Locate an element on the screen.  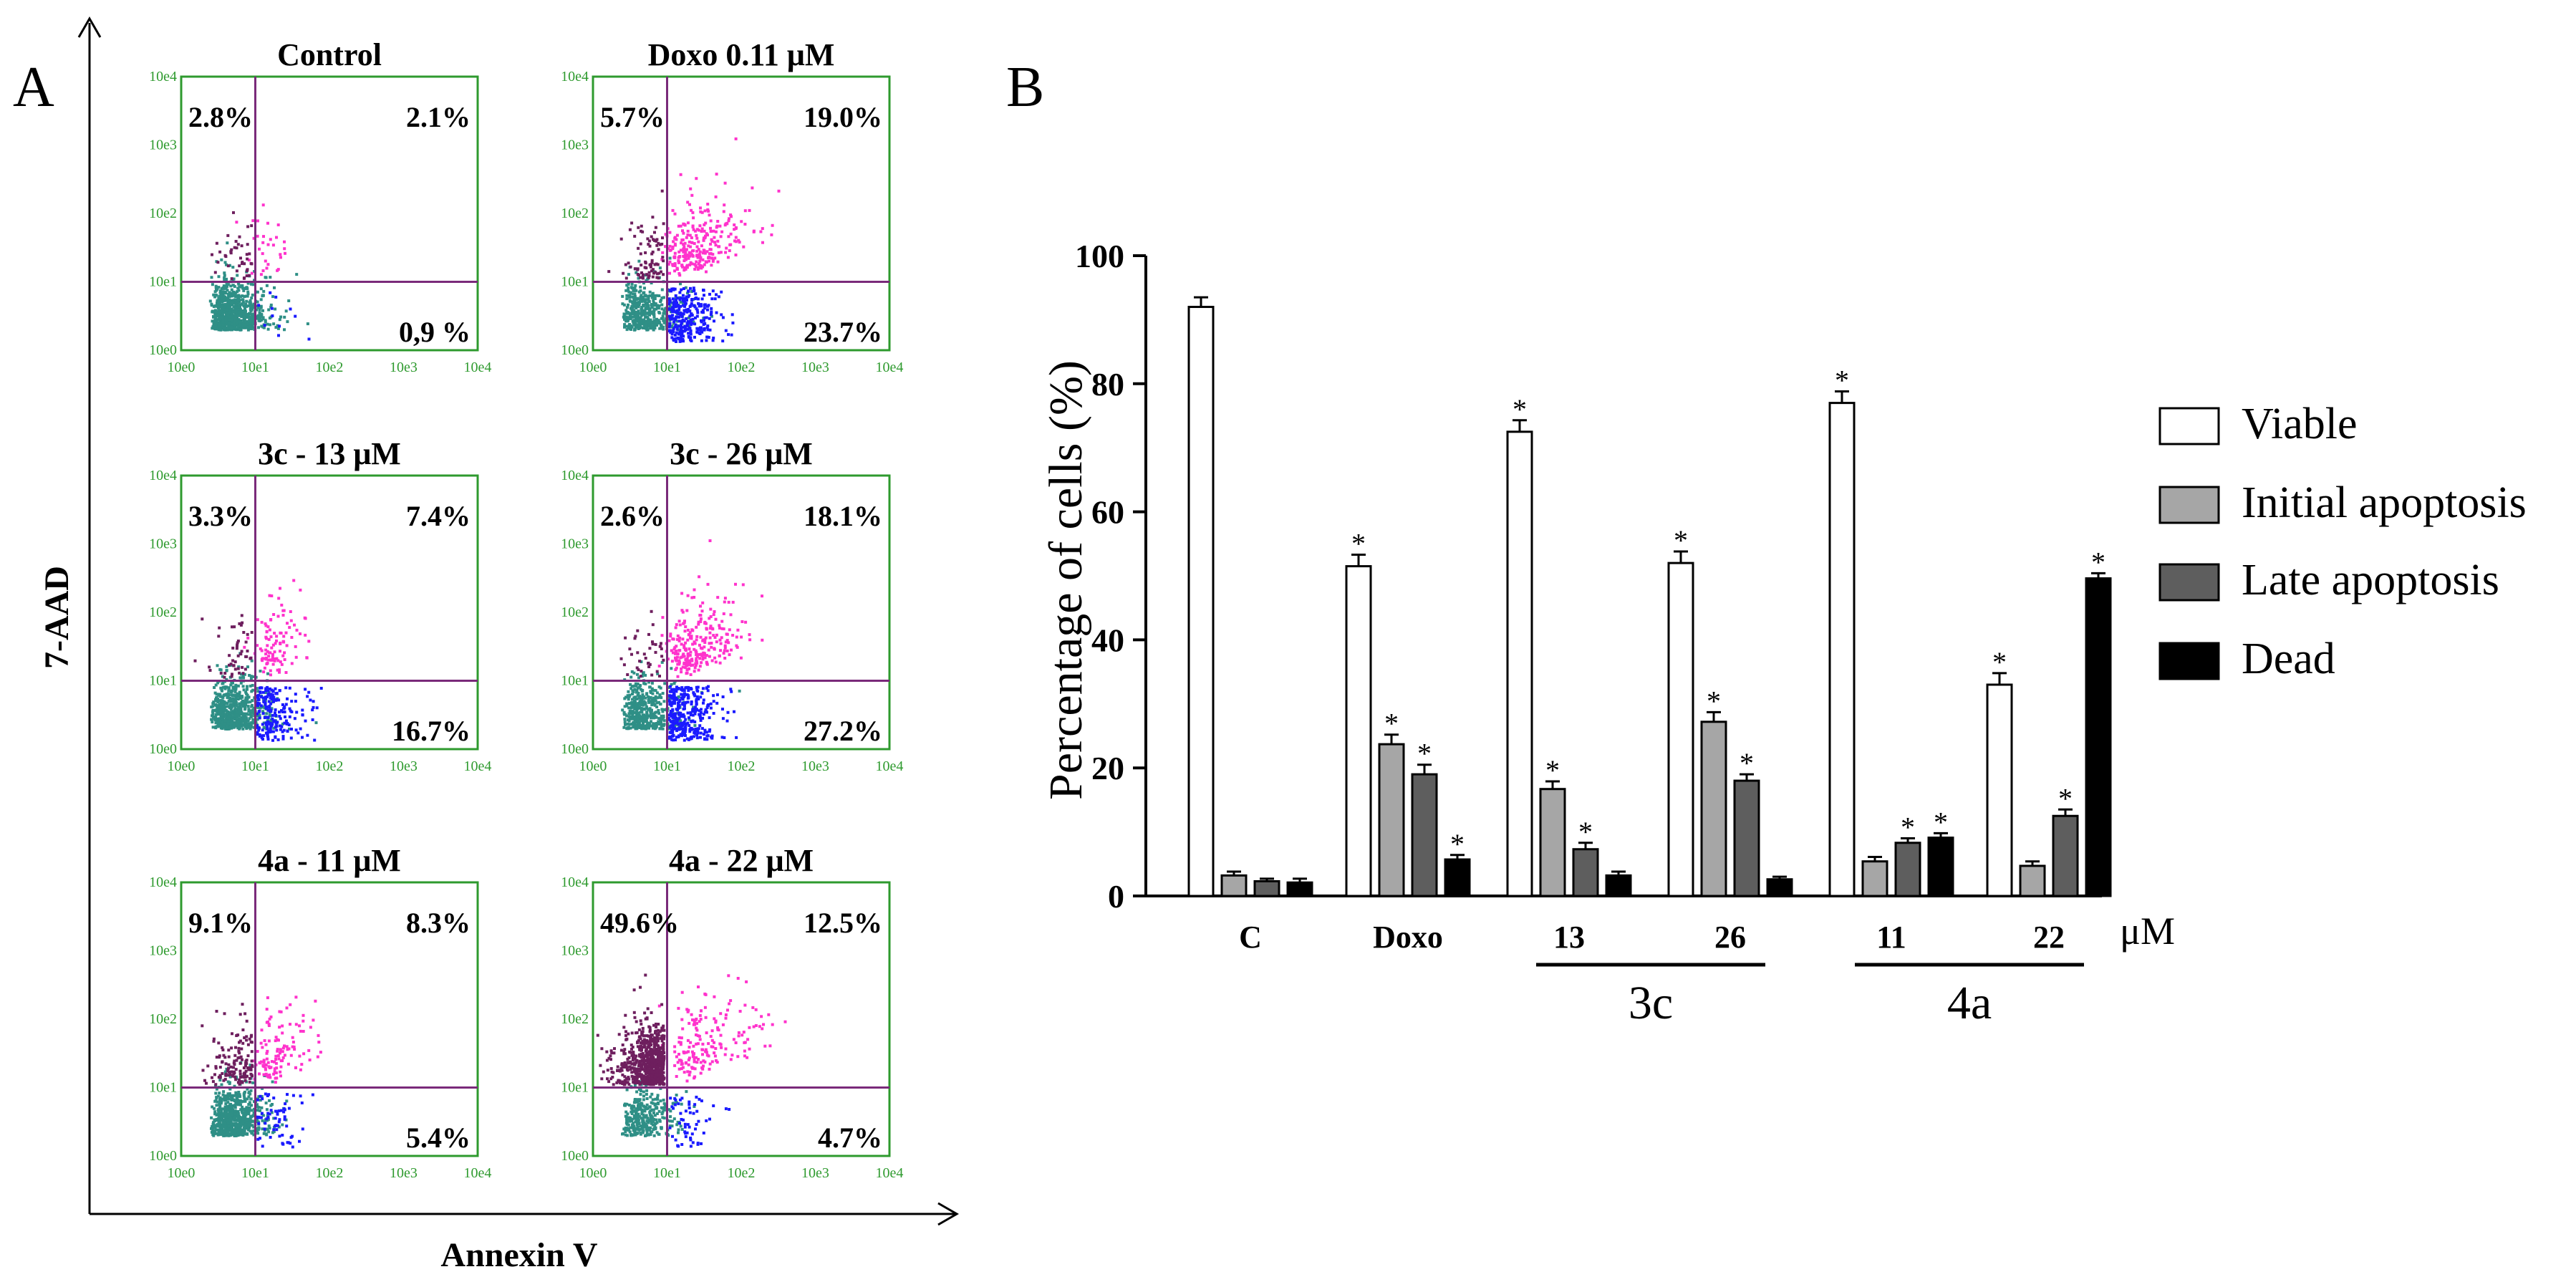
flow-x-tick: 10e0 is located at coordinates (593, 367).